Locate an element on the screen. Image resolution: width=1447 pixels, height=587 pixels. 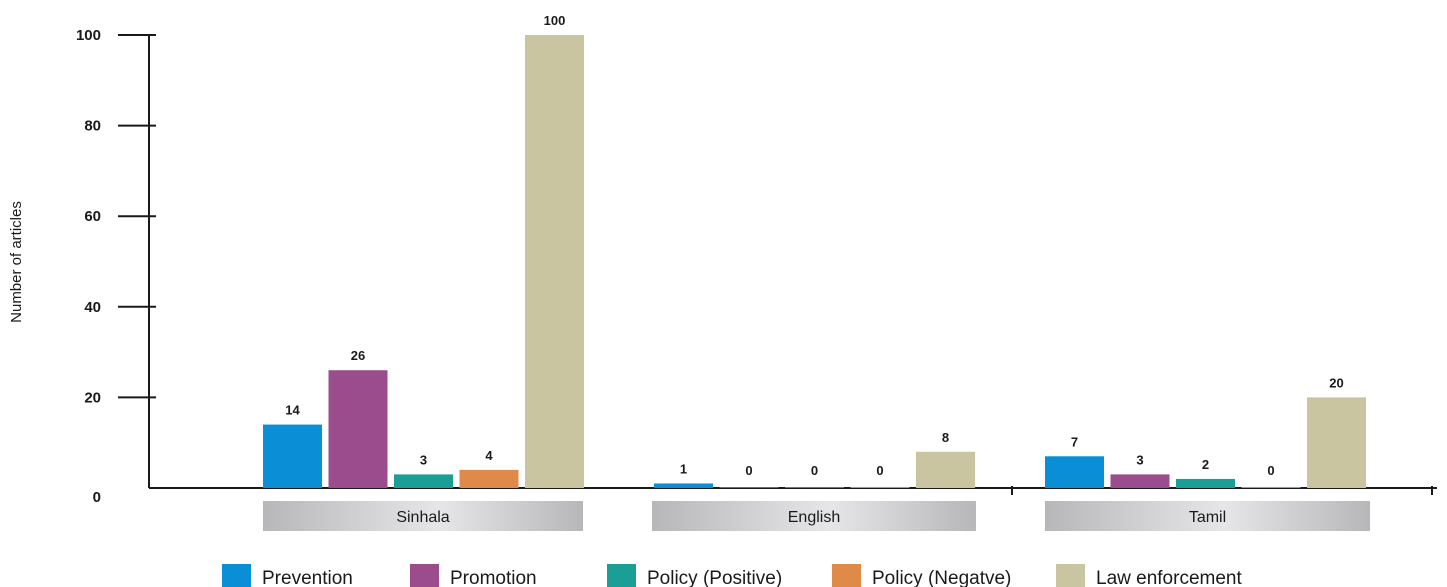
data-label: 14 is located at coordinates (292, 410).